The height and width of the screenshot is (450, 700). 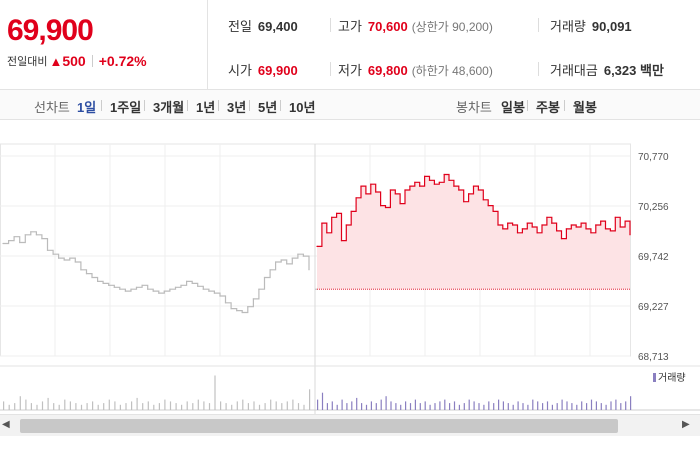 What do you see at coordinates (87, 107) in the screenshot?
I see `tab-1d: 1일` at bounding box center [87, 107].